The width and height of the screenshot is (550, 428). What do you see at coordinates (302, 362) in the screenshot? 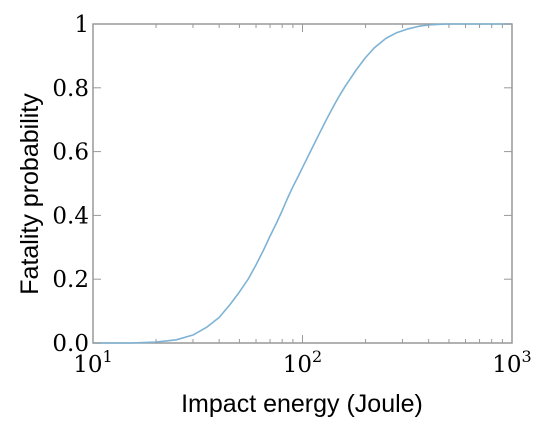
I see `x-tick-label: 10²` at bounding box center [302, 362].